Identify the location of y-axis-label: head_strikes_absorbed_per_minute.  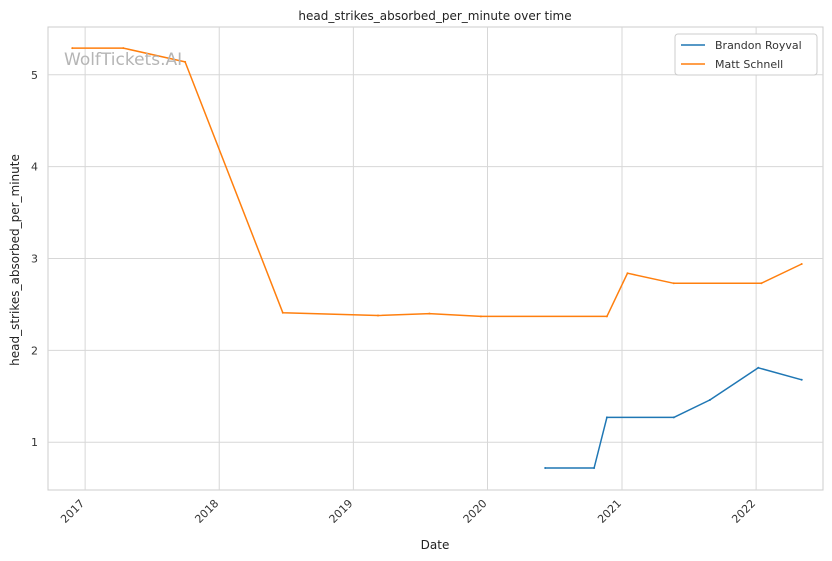
(15, 260).